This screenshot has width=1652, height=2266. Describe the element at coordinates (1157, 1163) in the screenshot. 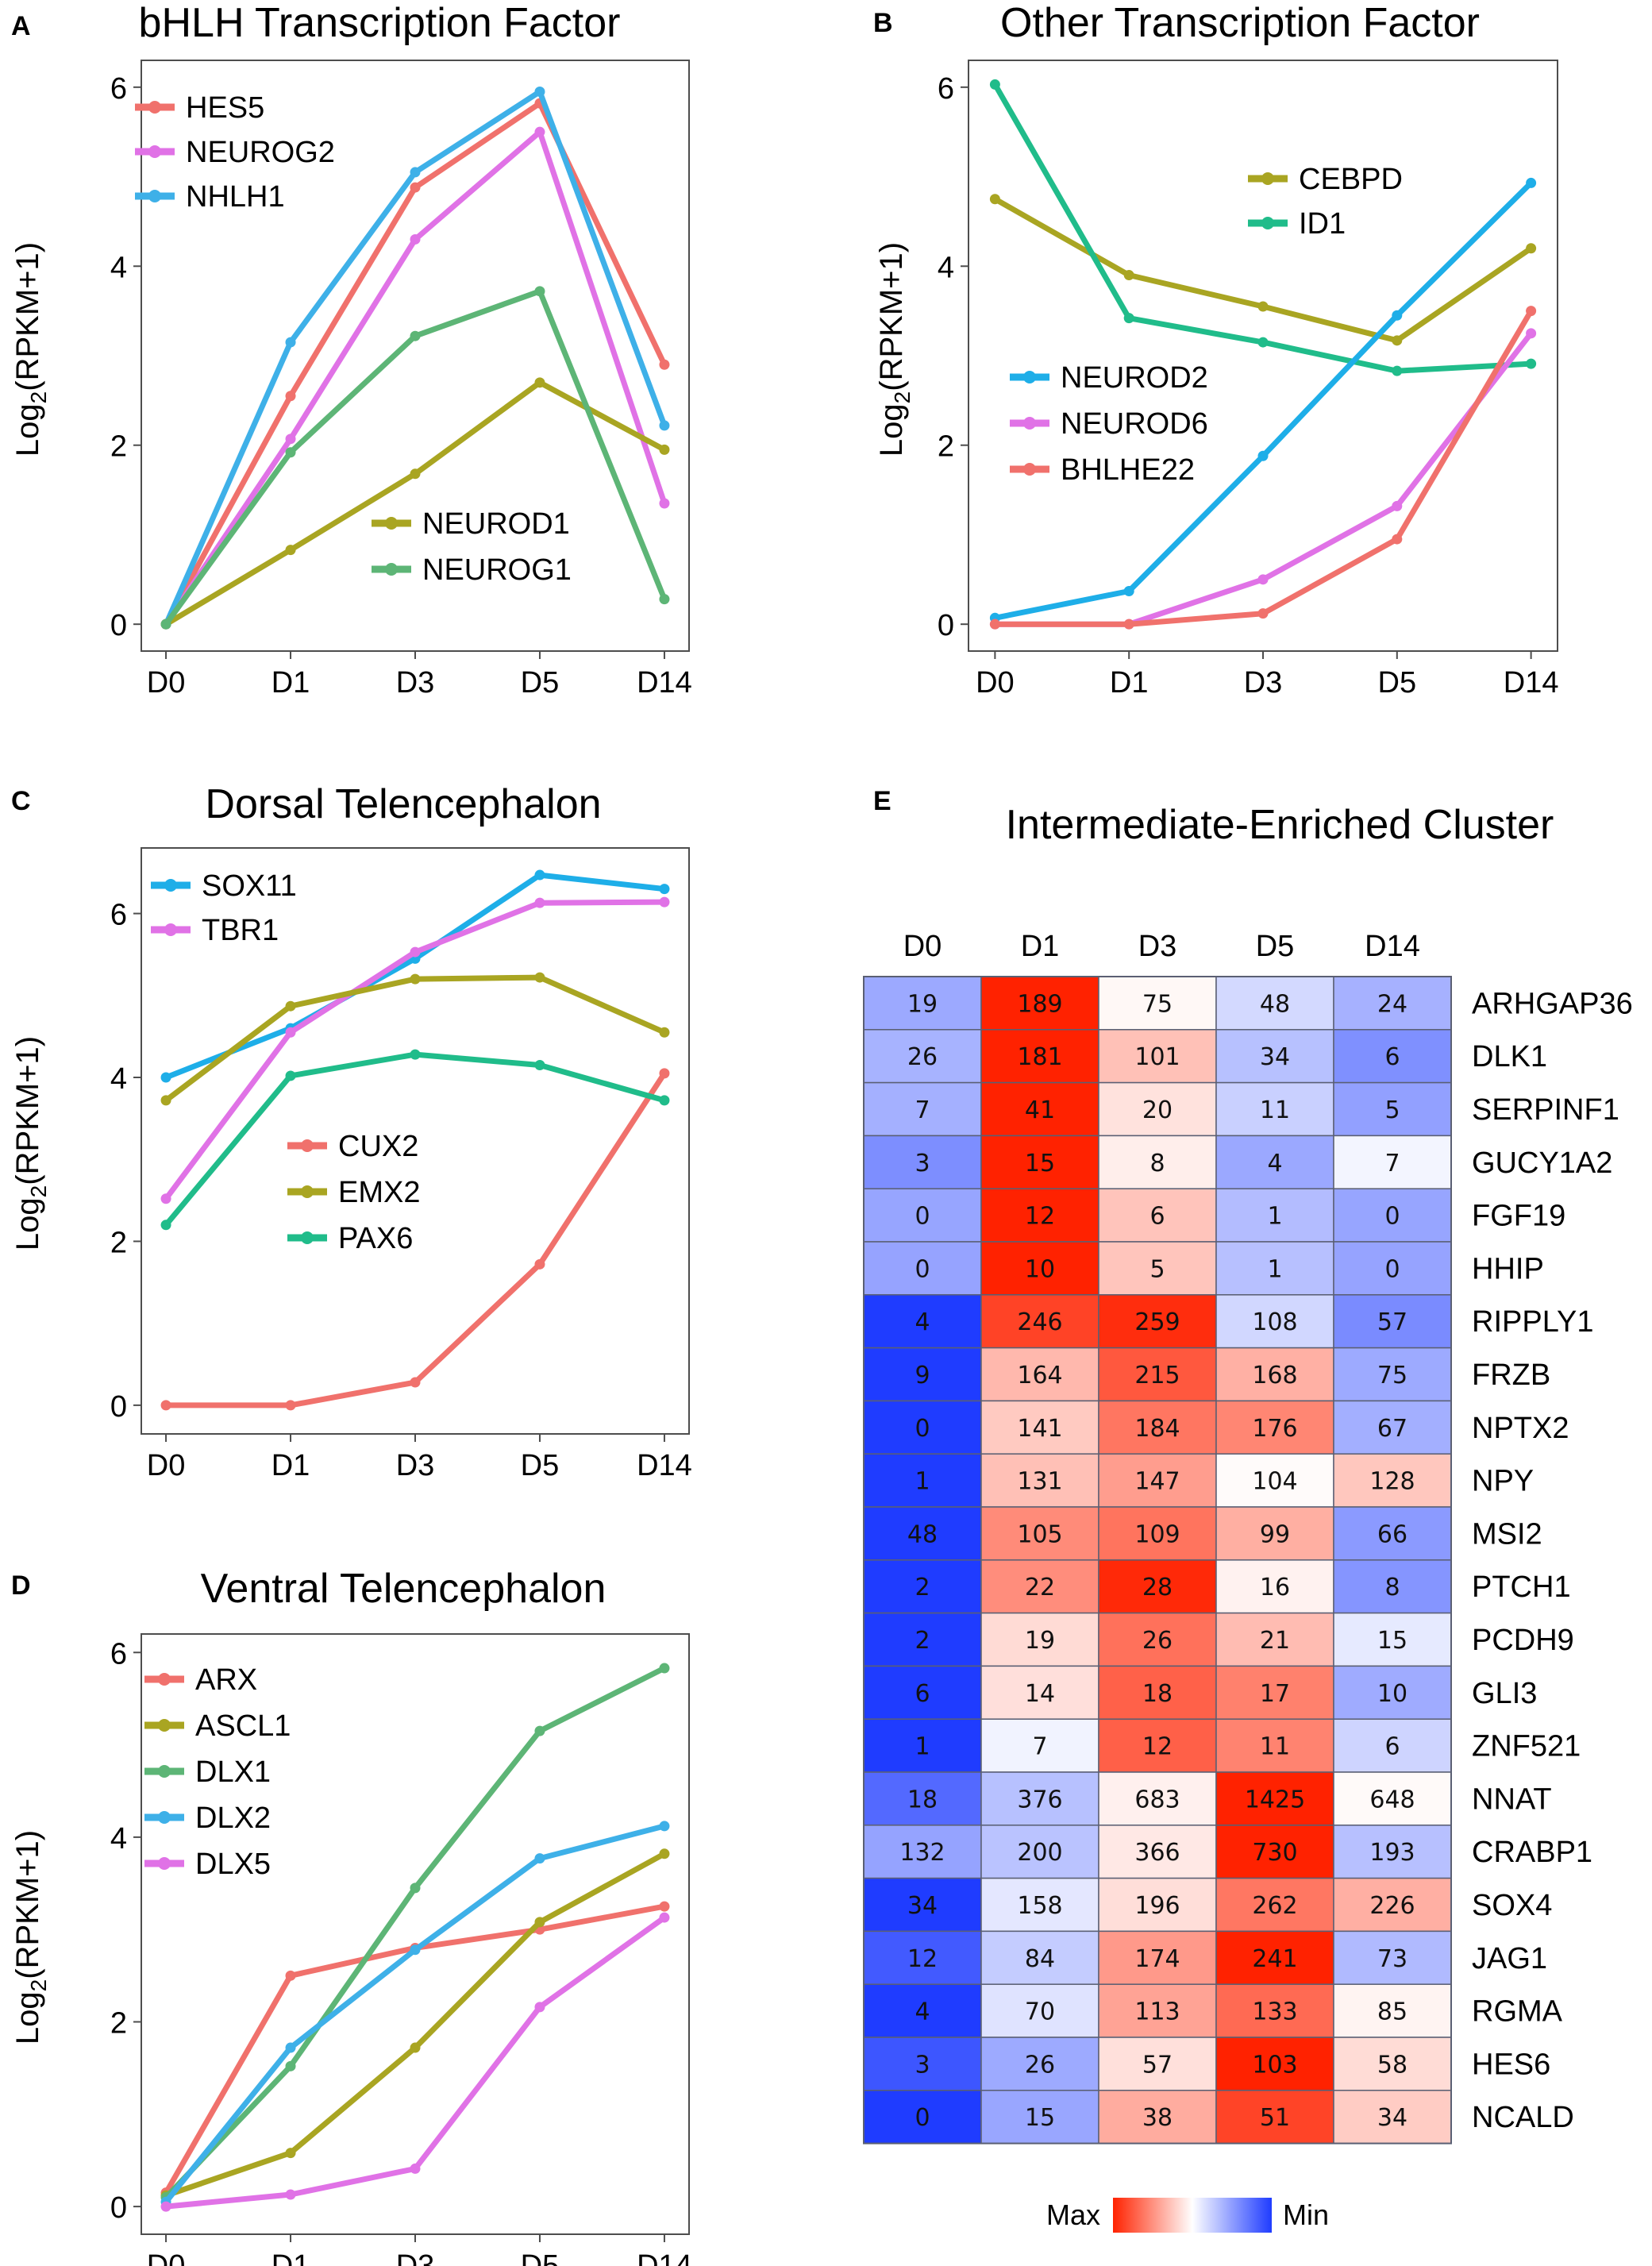

I see `heatmap-cell-value: 8` at that location.